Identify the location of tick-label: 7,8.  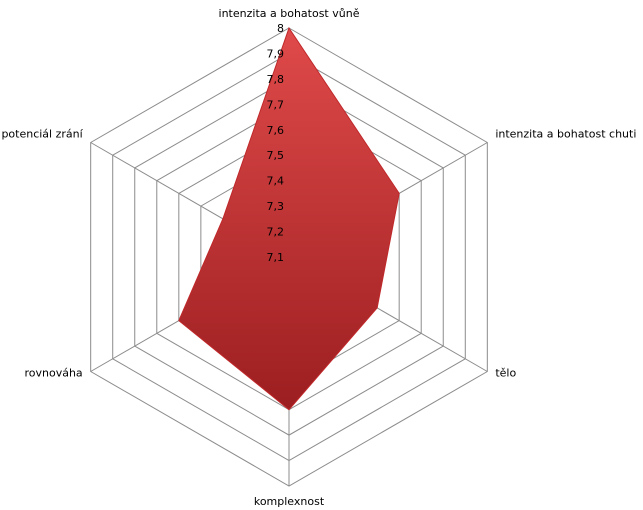
(276, 79).